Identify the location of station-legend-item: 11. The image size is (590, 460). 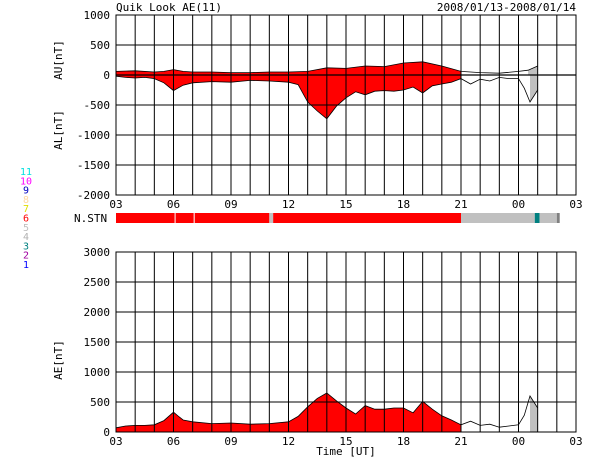
(26, 172).